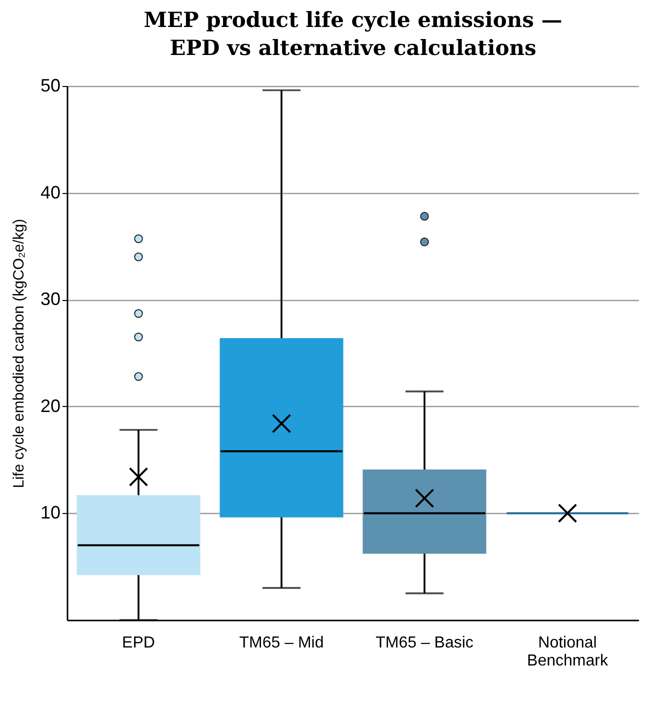 The image size is (667, 701). I want to click on chart-title: MEP product life cycle emissions — EPD vs alternative calculations, so click(353, 33).